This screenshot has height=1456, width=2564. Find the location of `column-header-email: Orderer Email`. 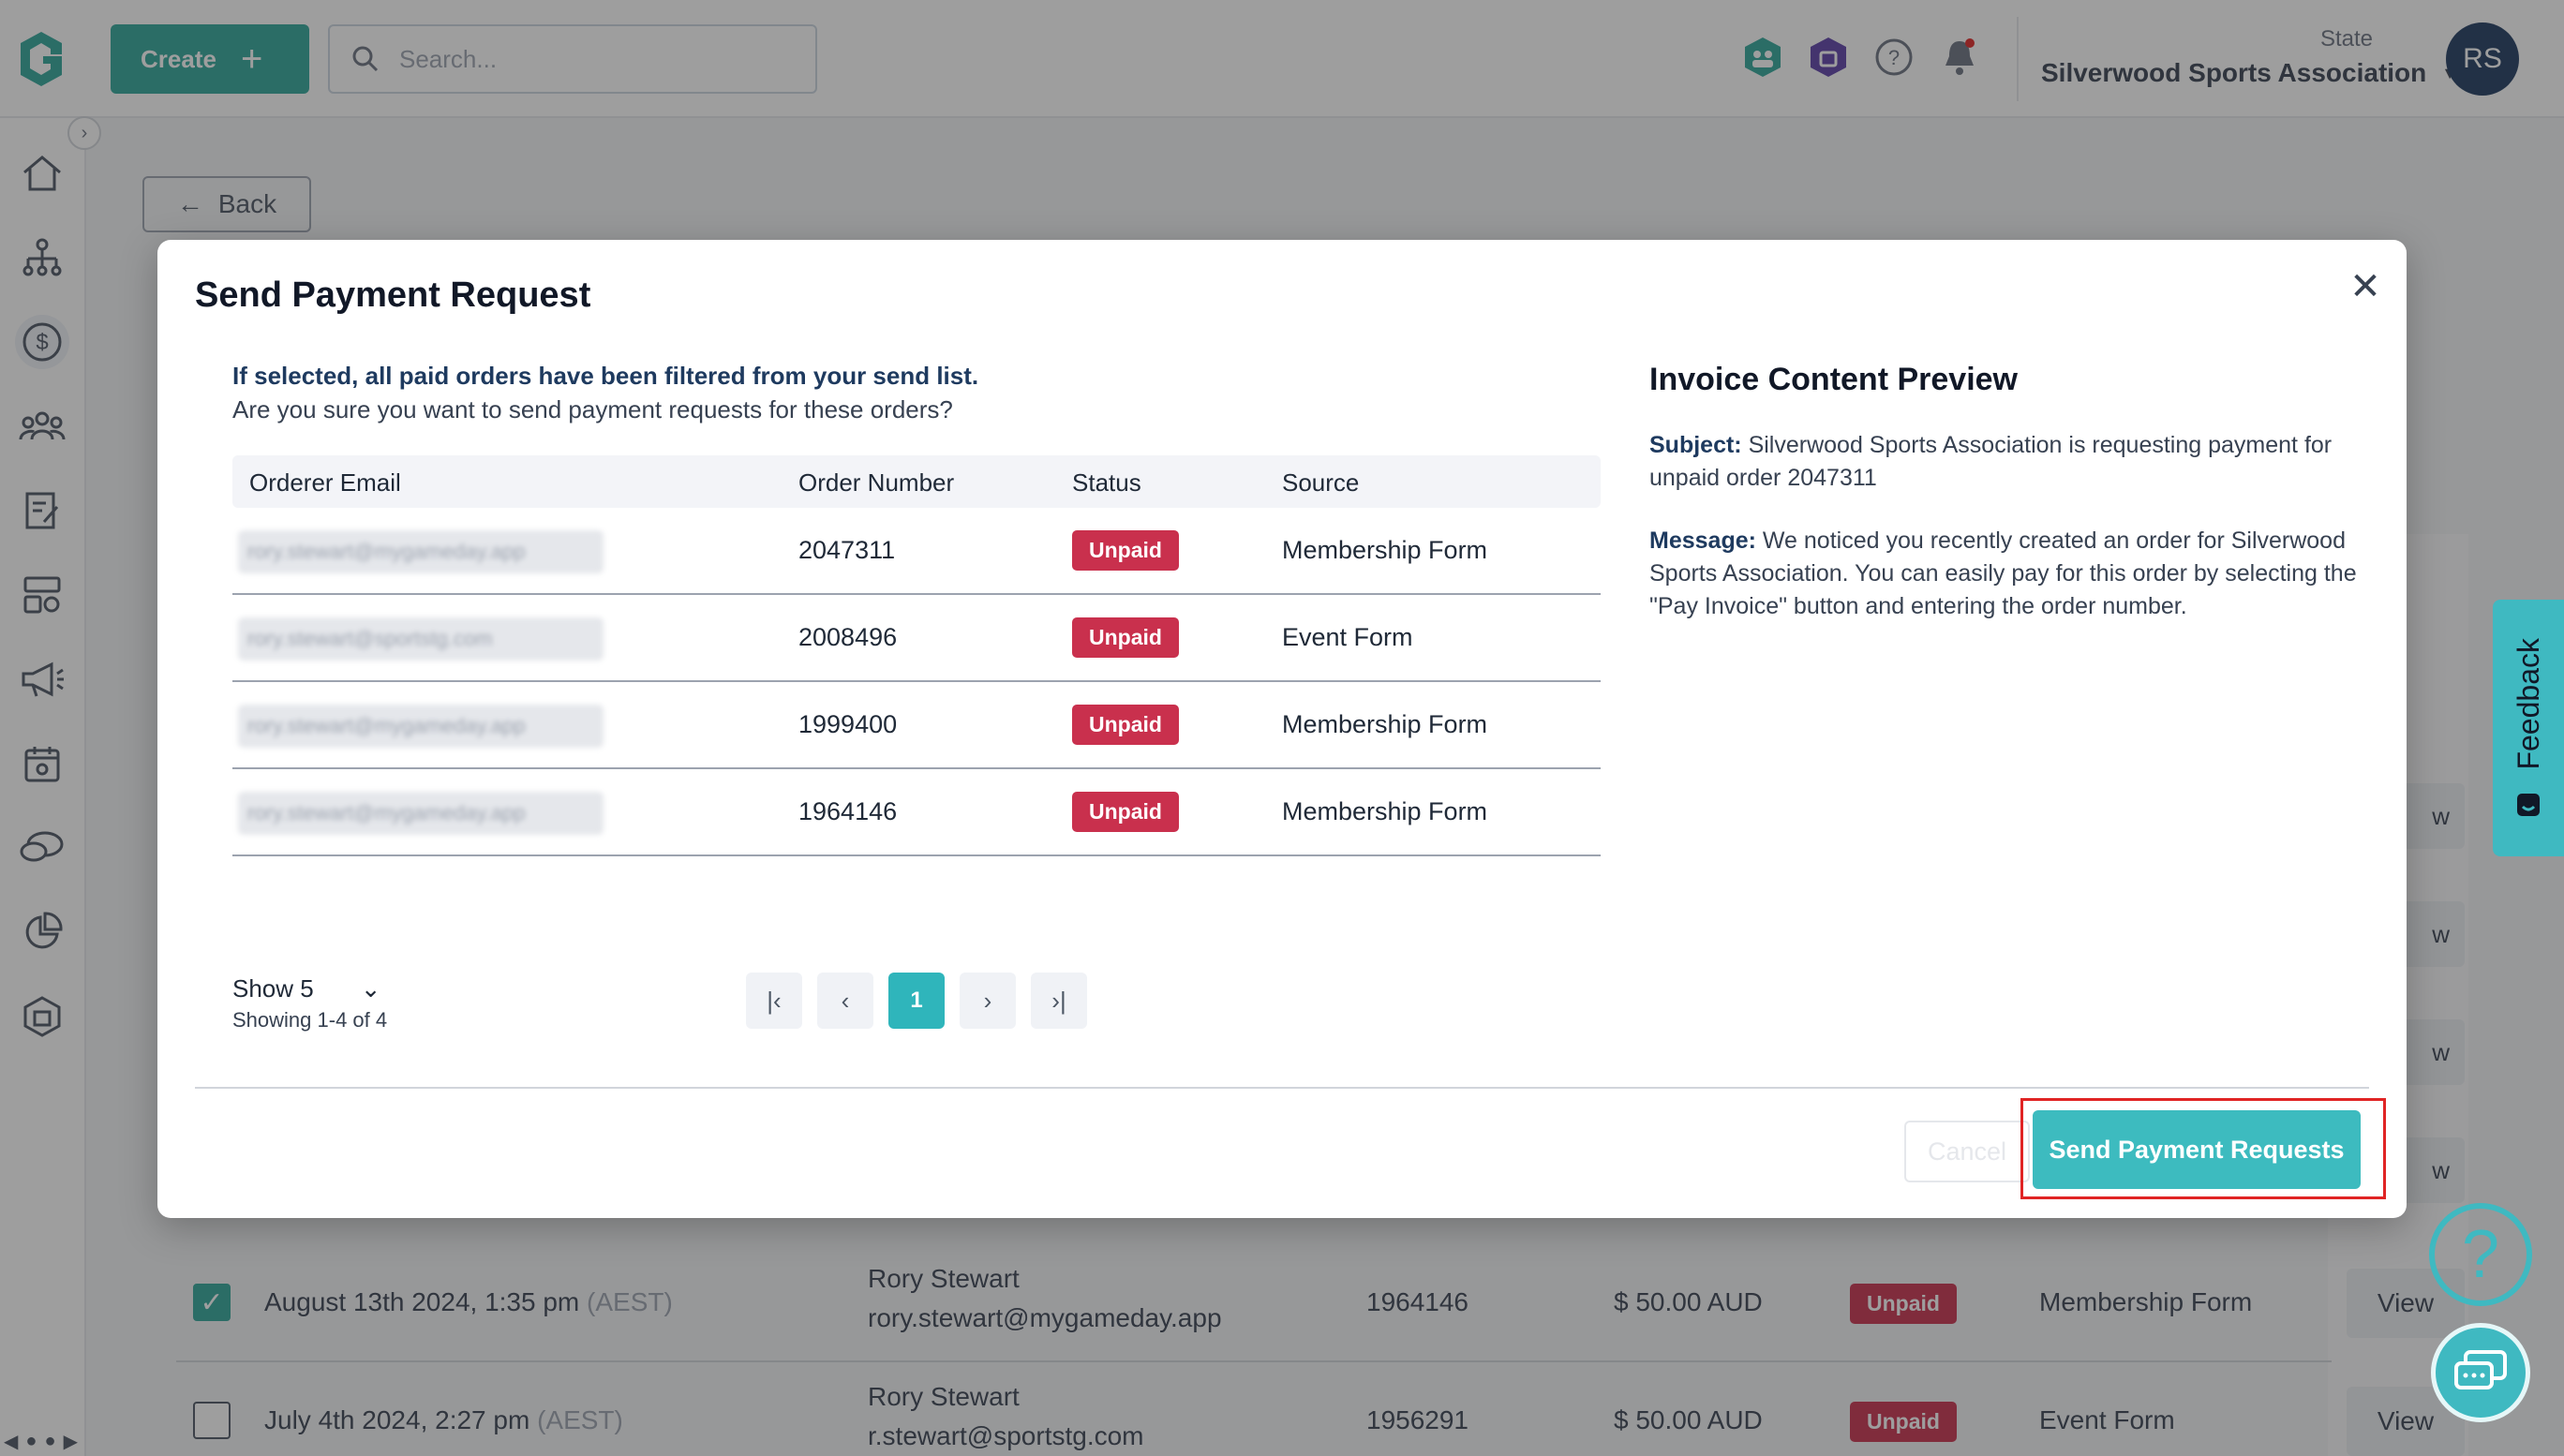

column-header-email: Orderer Email is located at coordinates (325, 482).